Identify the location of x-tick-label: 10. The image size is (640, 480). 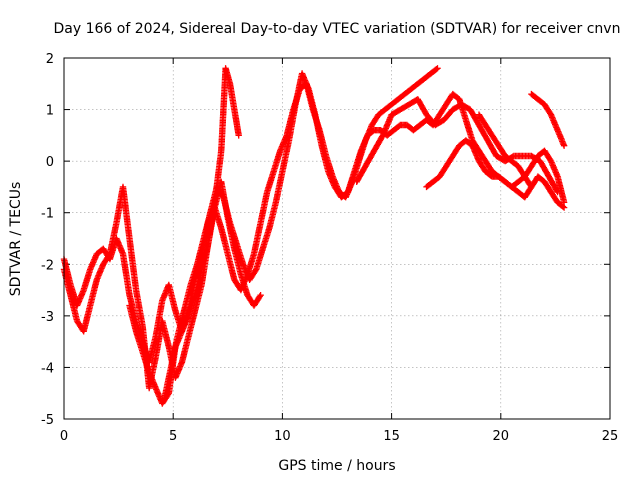
(282, 436).